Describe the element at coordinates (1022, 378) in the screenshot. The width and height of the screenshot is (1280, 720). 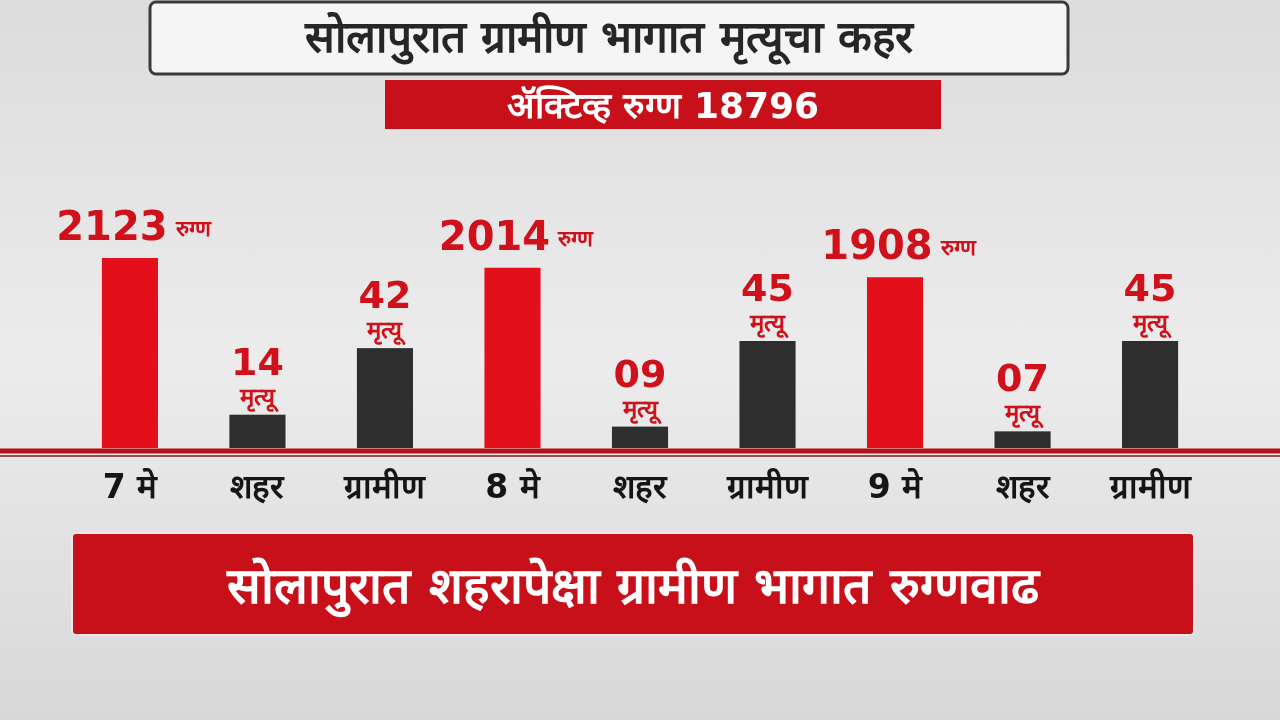
I see `data-label: 07` at that location.